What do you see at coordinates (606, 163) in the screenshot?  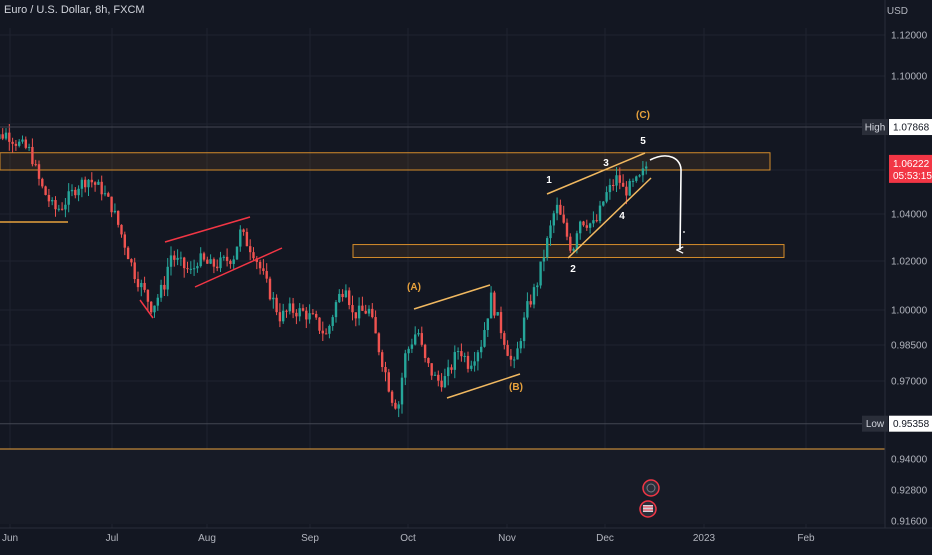 I see `wave-label: 3` at bounding box center [606, 163].